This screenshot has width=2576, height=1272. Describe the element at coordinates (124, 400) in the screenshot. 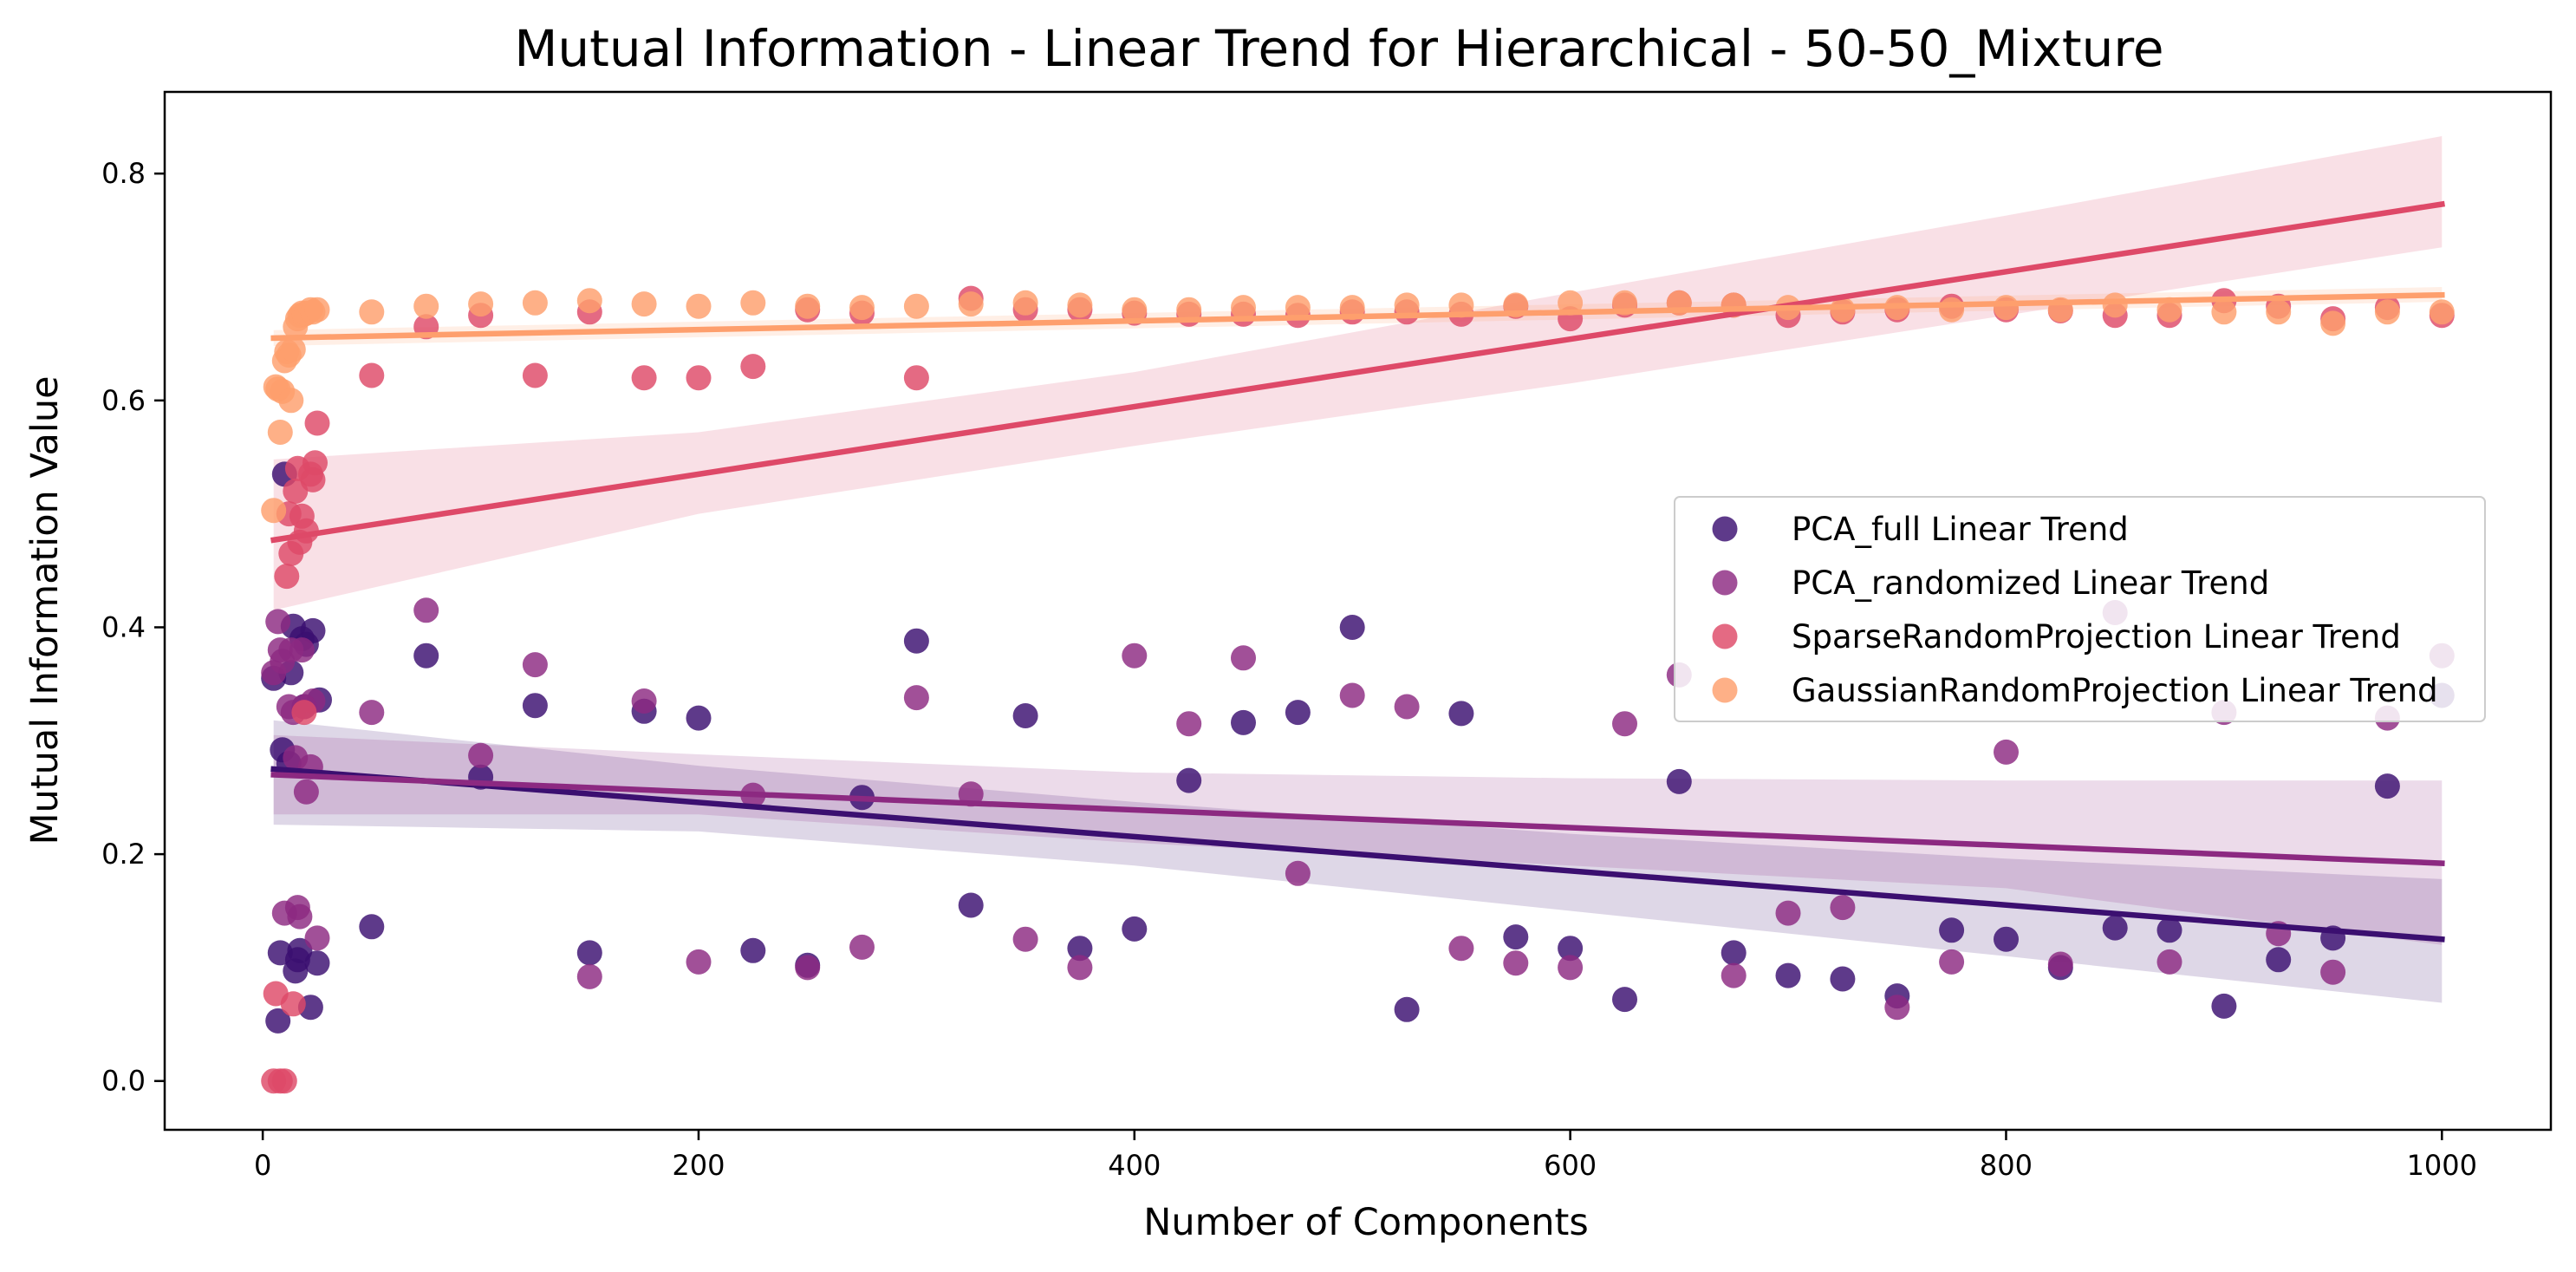

I see `y-tick-label: 0.6` at that location.